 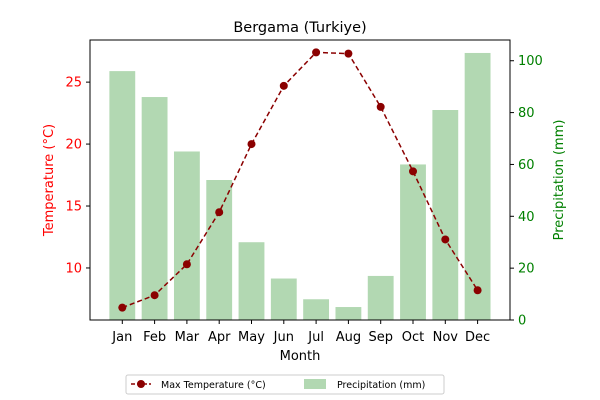 What do you see at coordinates (413, 171) in the screenshot?
I see `temperature-point-oct` at bounding box center [413, 171].